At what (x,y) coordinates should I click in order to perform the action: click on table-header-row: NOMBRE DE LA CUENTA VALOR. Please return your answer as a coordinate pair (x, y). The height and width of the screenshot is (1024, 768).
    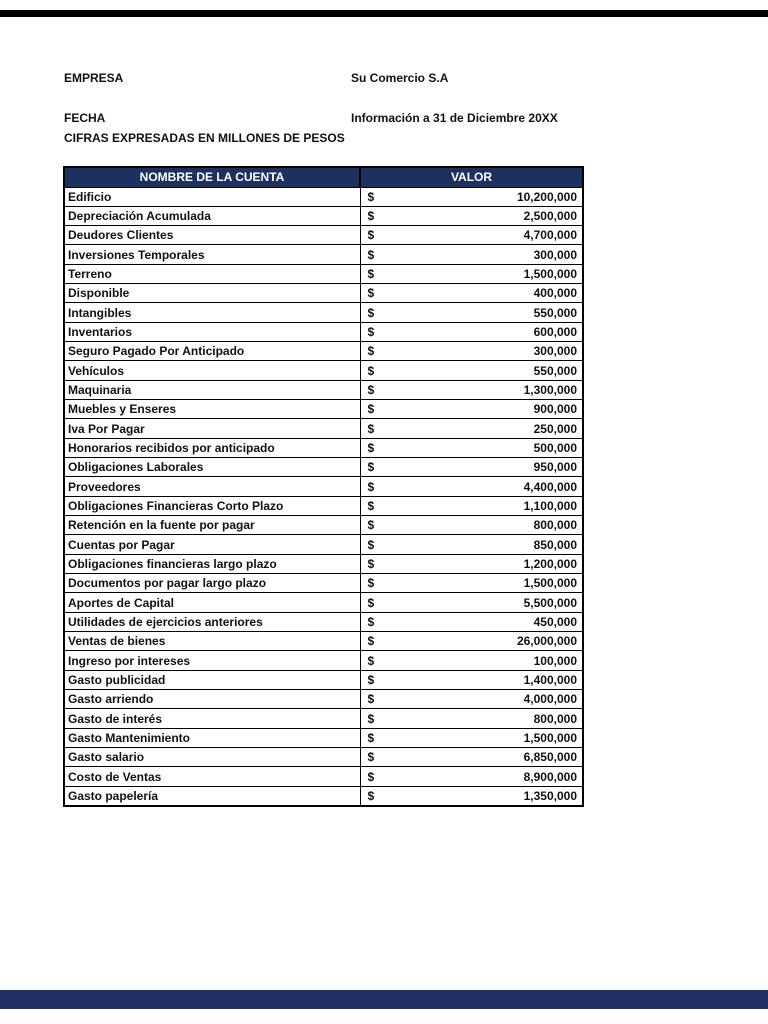
    Looking at the image, I should click on (323, 177).